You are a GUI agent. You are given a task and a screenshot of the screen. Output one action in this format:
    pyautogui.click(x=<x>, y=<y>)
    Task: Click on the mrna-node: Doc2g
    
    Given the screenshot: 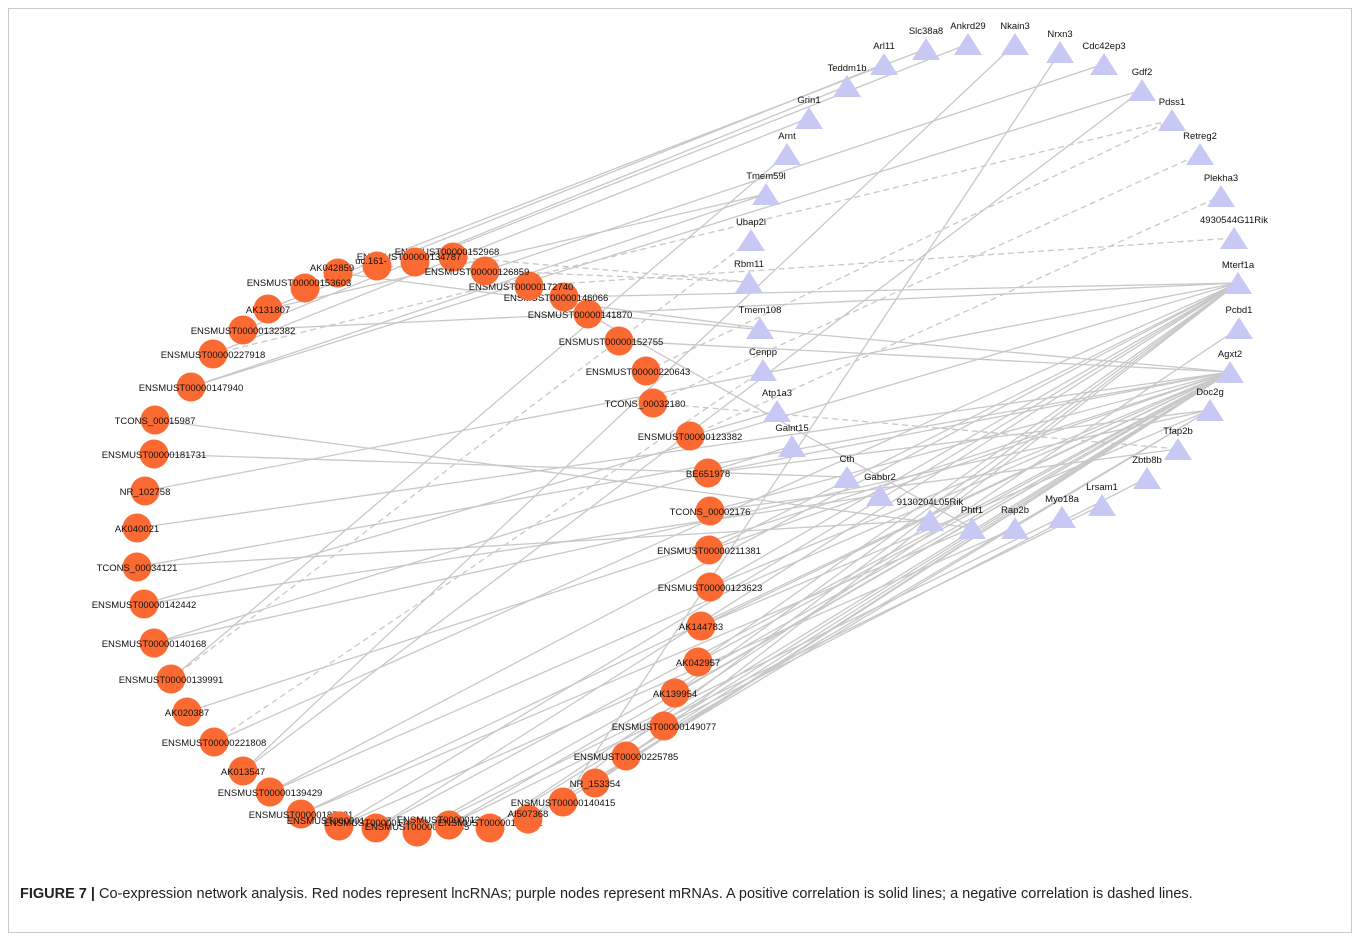 What is the action you would take?
    pyautogui.click(x=1210, y=404)
    